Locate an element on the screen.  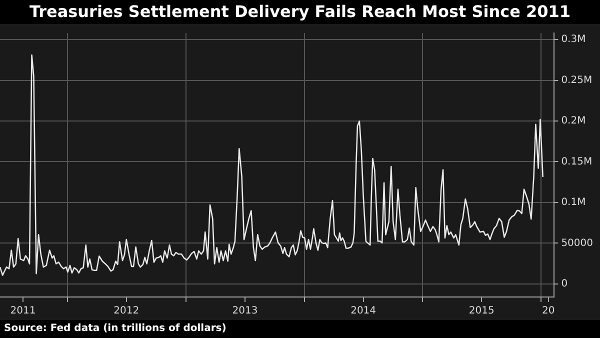
x-tick-label: 2013 is located at coordinates (245, 311).